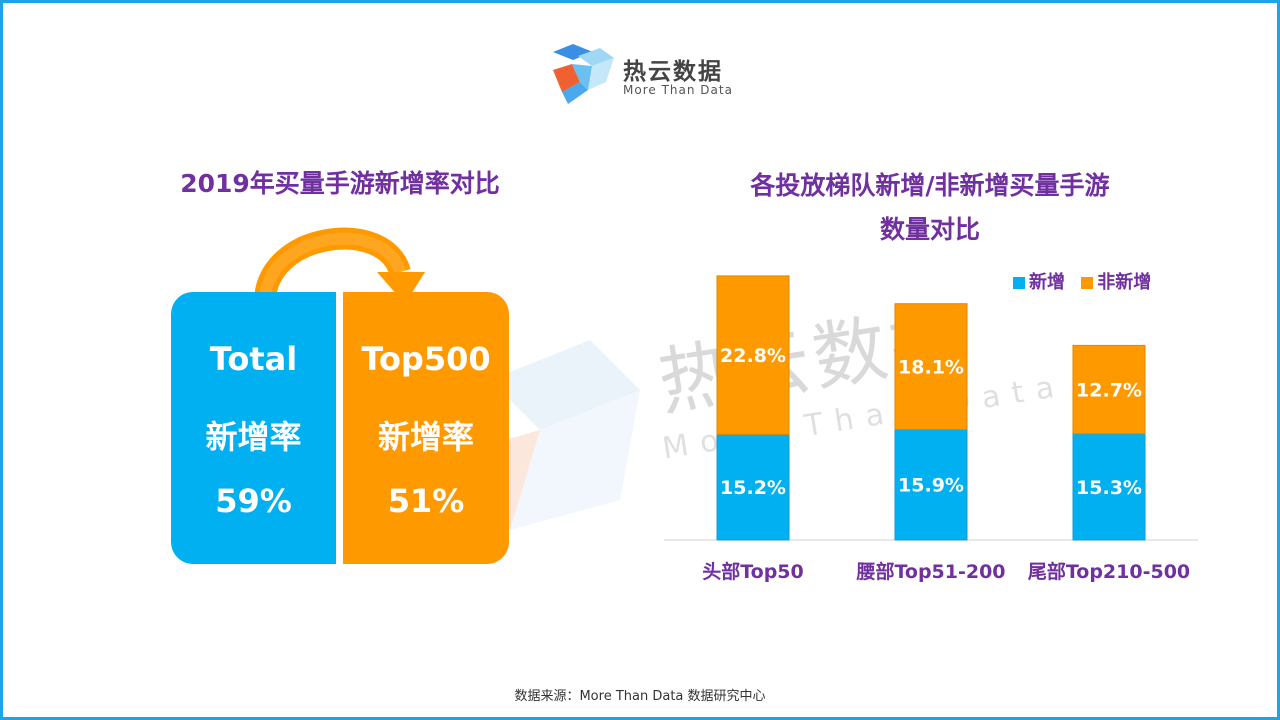 This screenshot has height=720, width=1280. Describe the element at coordinates (253, 437) in the screenshot. I see `total-card-line2: 新增率` at that location.